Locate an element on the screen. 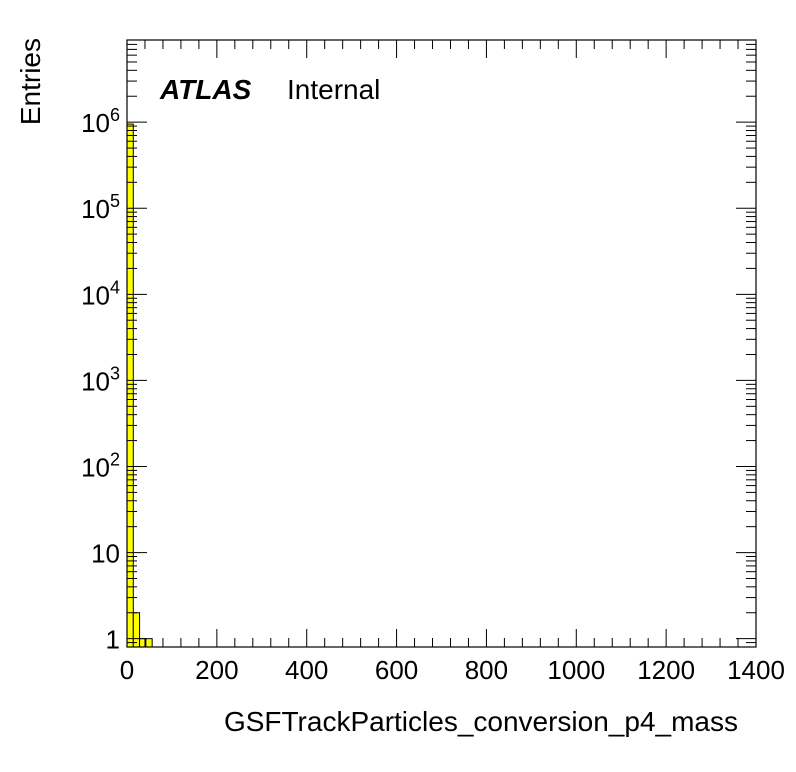 The image size is (796, 772). y-tick-label: 10⁵ is located at coordinates (100, 207).